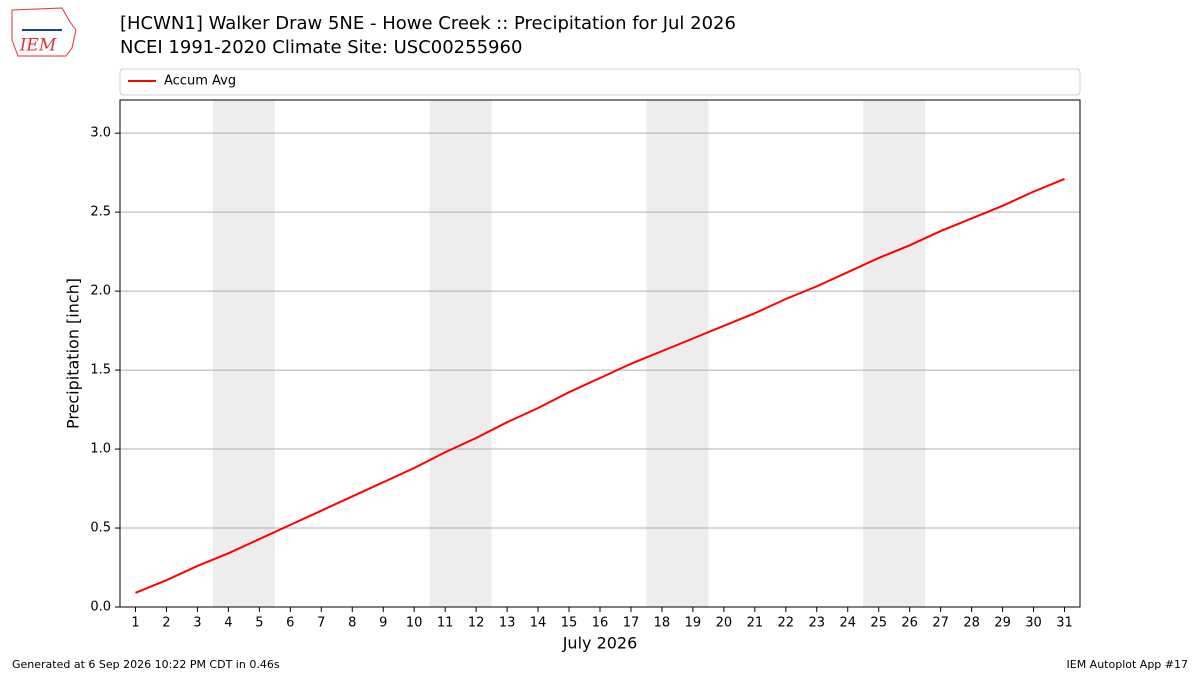 Image resolution: width=1200 pixels, height=675 pixels. What do you see at coordinates (197, 623) in the screenshot?
I see `x-tick-label: 3` at bounding box center [197, 623].